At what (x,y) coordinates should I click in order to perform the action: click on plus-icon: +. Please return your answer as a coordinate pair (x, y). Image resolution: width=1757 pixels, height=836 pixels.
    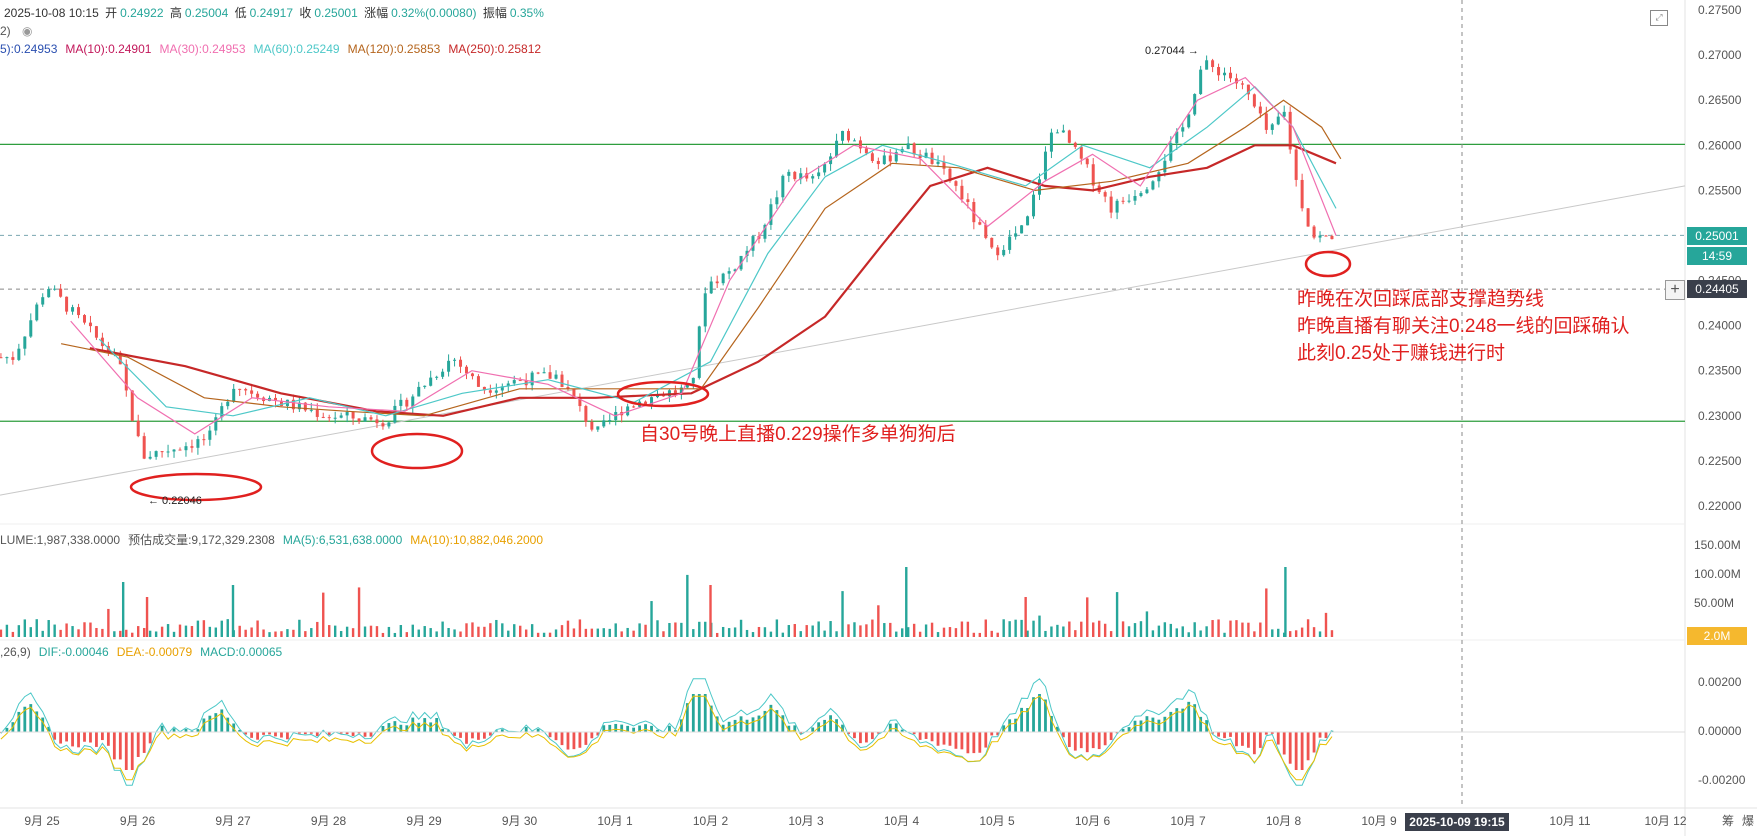
    Looking at the image, I should click on (1675, 290).